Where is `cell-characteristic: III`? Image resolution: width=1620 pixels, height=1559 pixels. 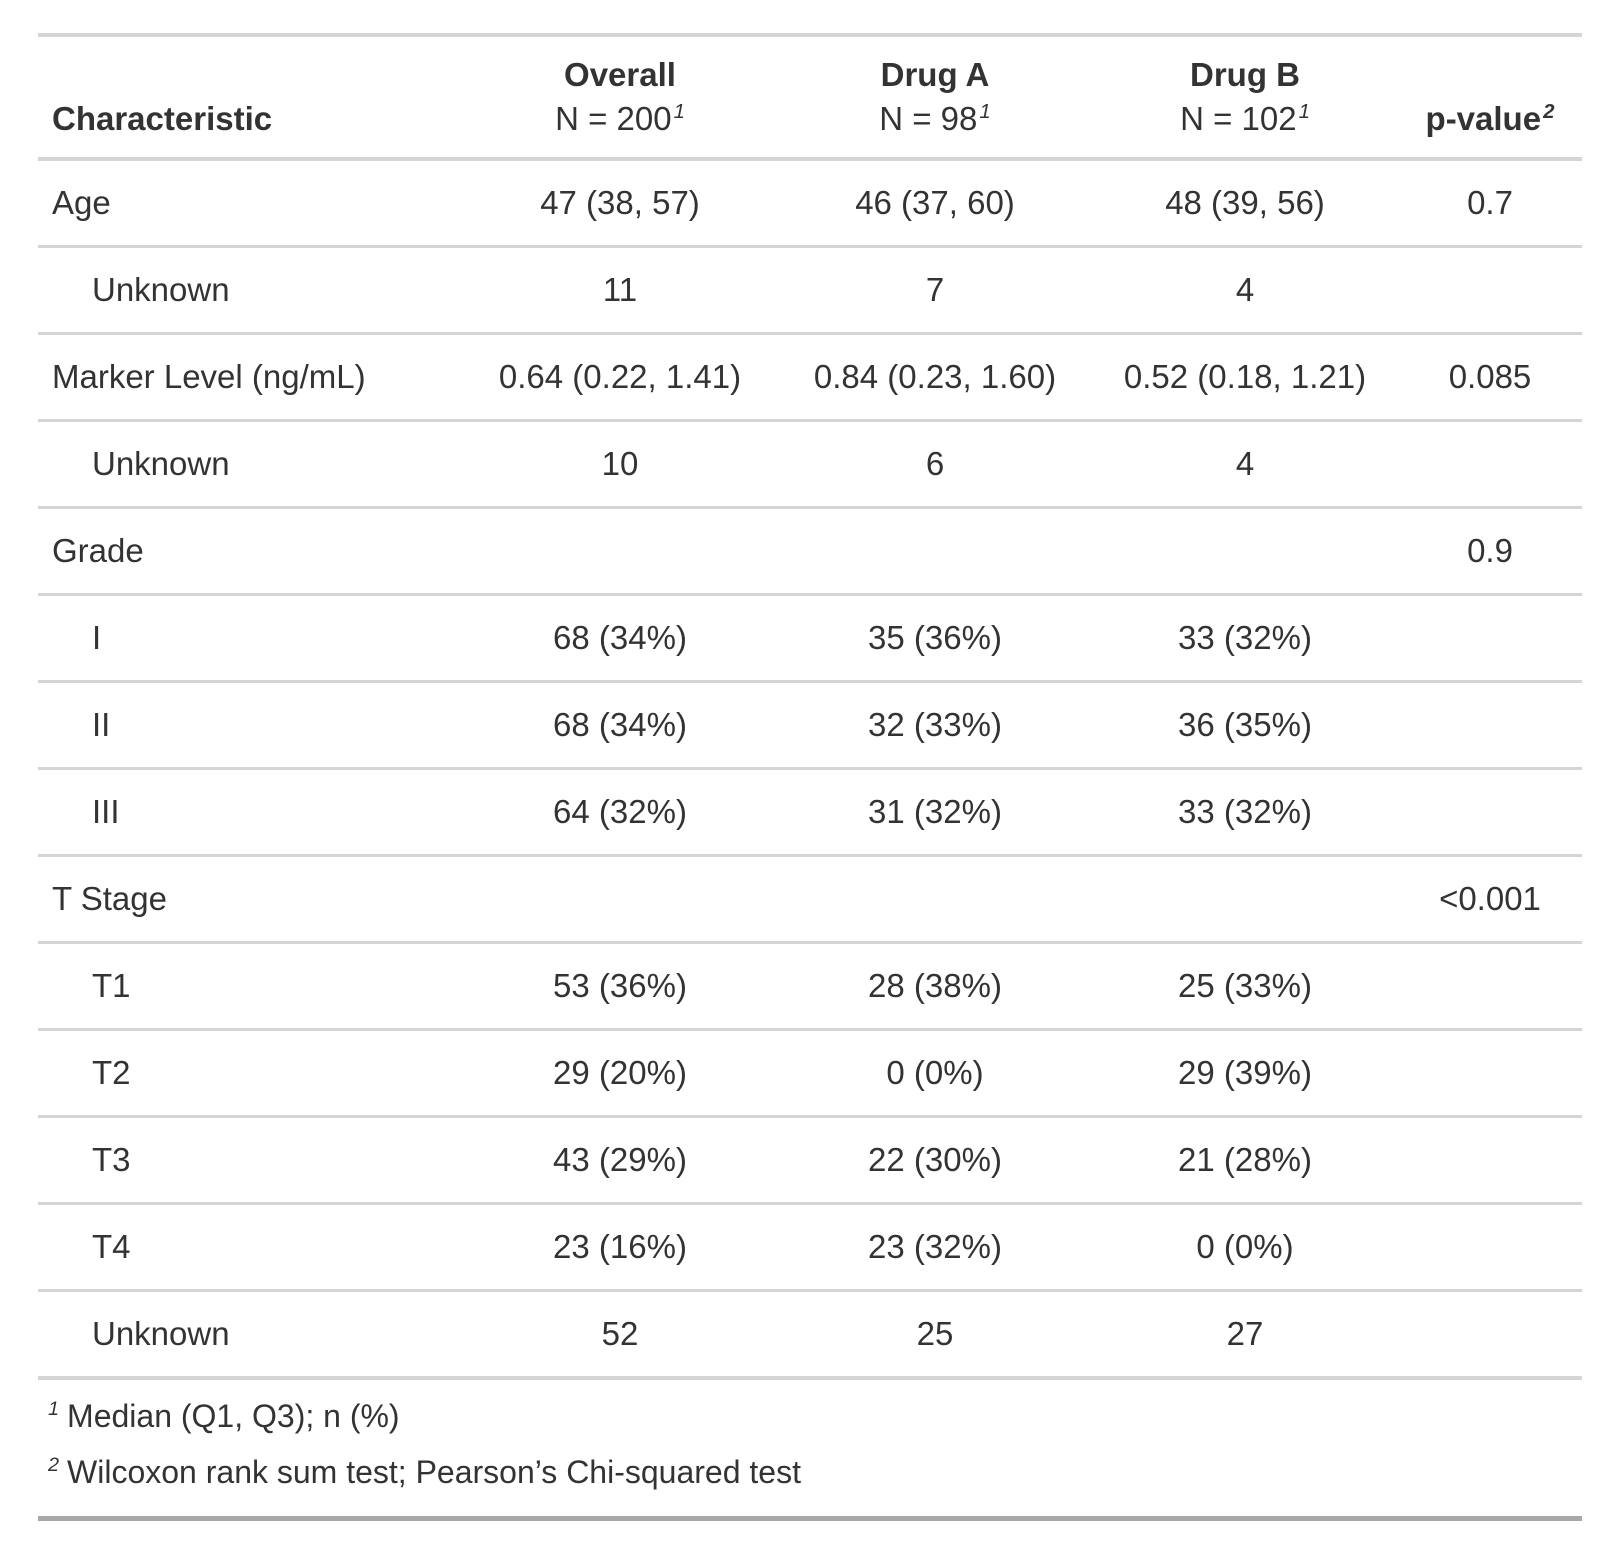
cell-characteristic: III is located at coordinates (250, 811).